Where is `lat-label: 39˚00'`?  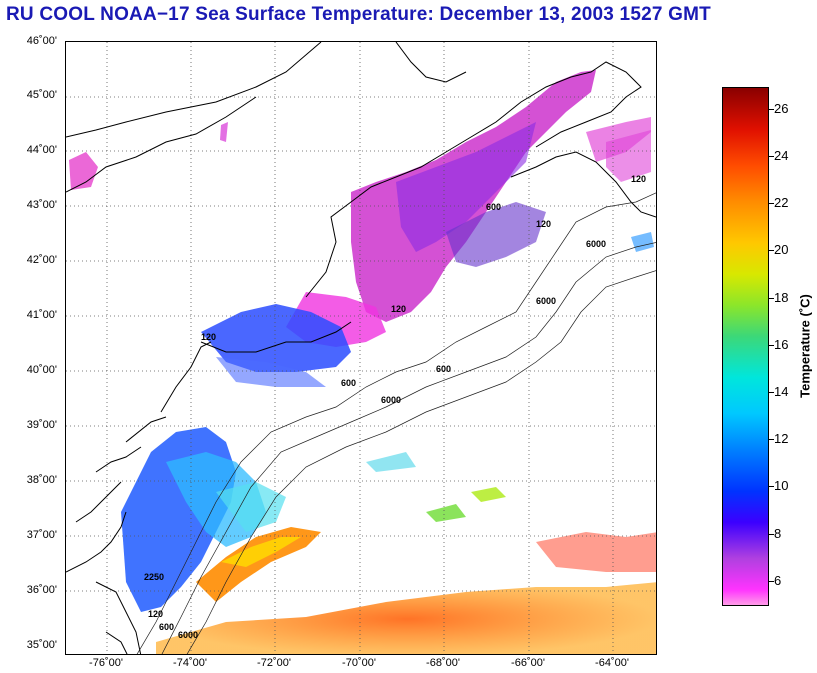 lat-label: 39˚00' is located at coordinates (41, 425).